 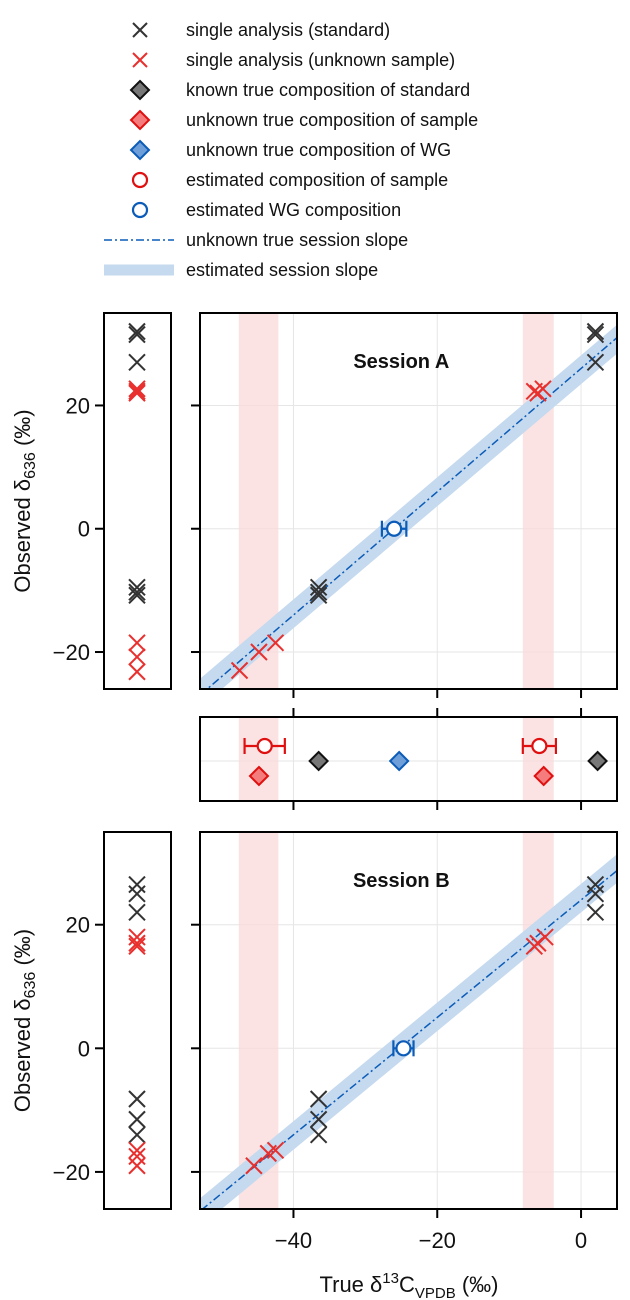 I want to click on x-tick-label: 0, so click(x=581, y=1240).